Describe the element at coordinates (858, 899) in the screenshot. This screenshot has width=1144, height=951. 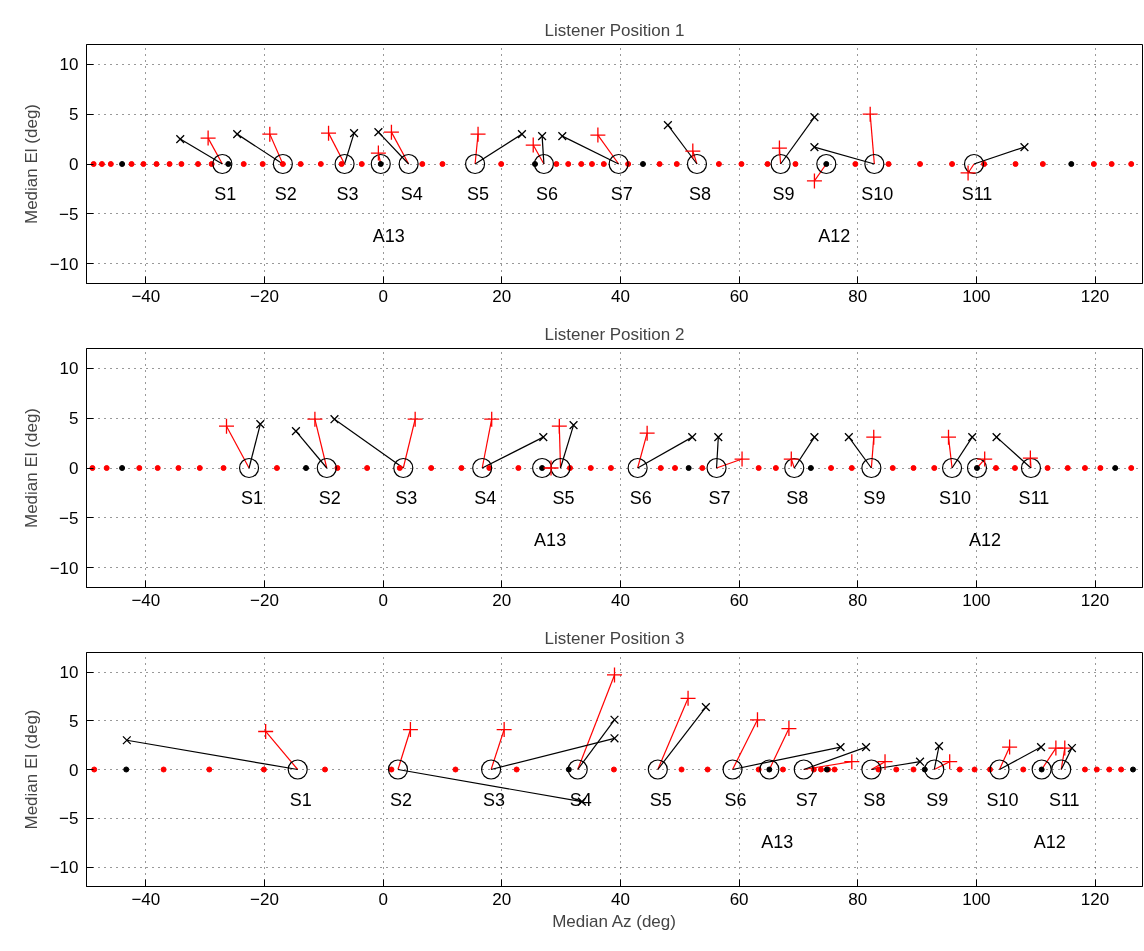
I see `x-tick-label: 80` at that location.